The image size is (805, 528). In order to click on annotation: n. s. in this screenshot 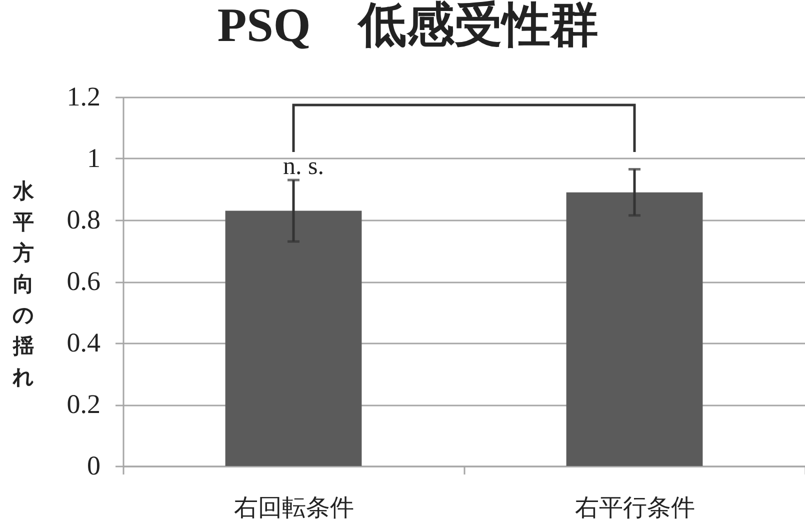, I will do `click(303, 166)`.